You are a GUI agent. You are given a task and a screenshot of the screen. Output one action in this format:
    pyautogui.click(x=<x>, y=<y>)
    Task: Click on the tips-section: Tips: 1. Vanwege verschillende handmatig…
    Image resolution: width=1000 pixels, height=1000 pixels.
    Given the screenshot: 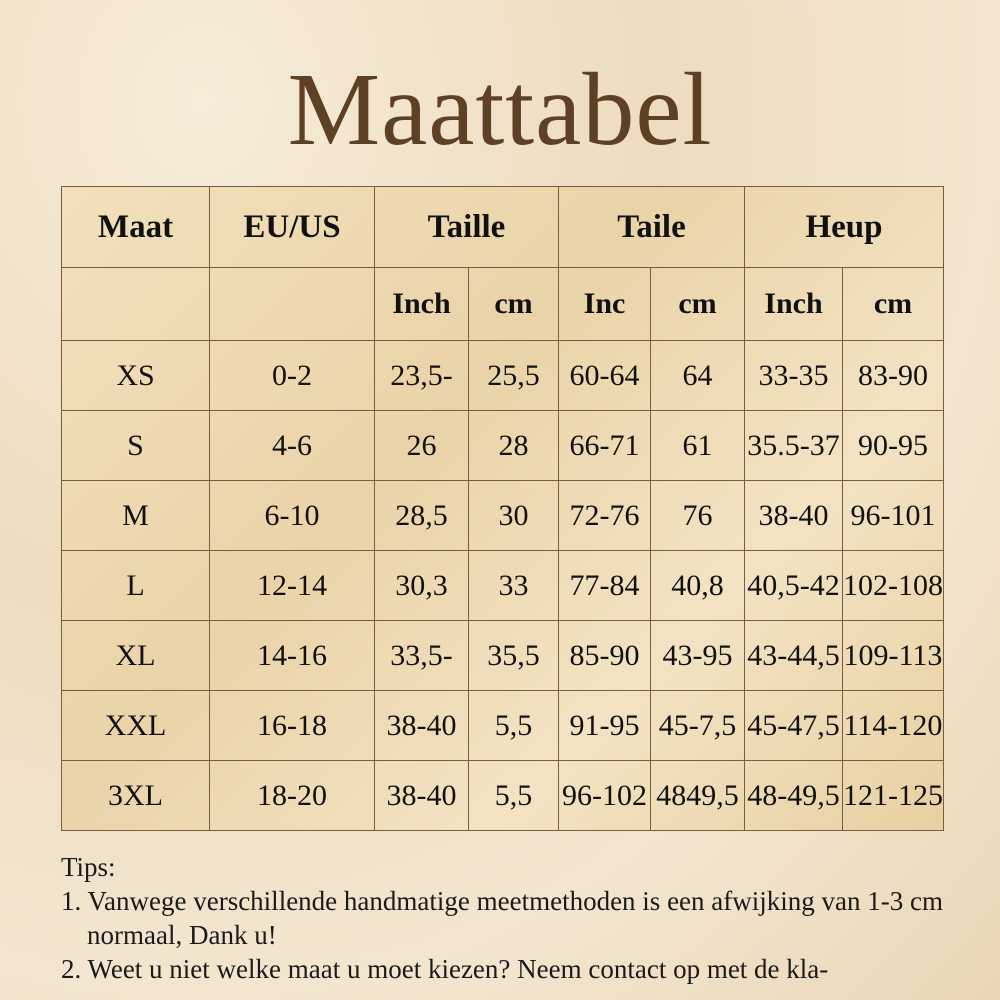 What is the action you would take?
    pyautogui.click(x=530, y=918)
    